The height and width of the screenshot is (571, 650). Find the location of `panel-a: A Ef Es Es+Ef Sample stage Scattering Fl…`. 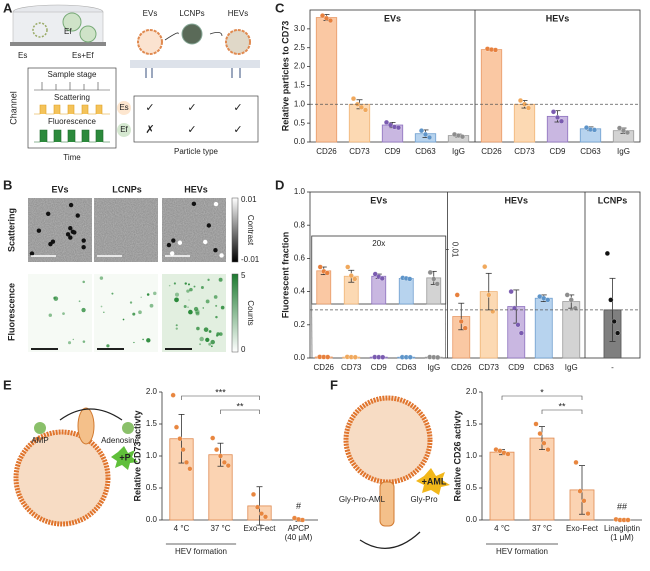

panel-a: A Ef Es Es+Ef Sample stage Scattering Fl… is located at coordinates (131, 81).